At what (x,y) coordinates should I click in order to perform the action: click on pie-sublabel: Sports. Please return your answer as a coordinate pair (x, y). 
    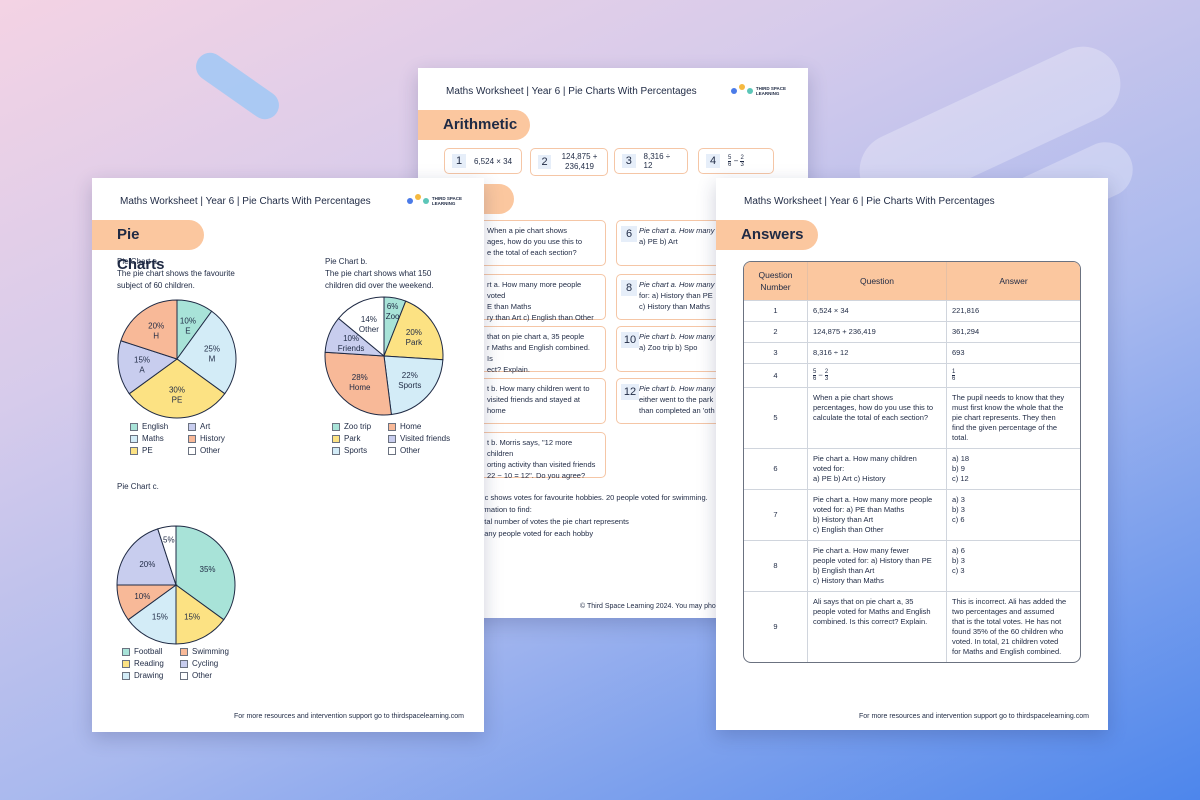
    Looking at the image, I should click on (409, 385).